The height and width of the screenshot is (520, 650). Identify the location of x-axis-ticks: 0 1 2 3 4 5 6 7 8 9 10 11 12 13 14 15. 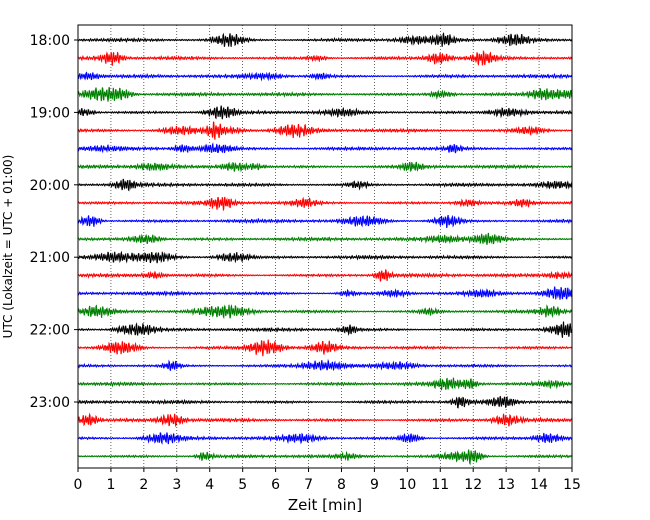
(327, 480).